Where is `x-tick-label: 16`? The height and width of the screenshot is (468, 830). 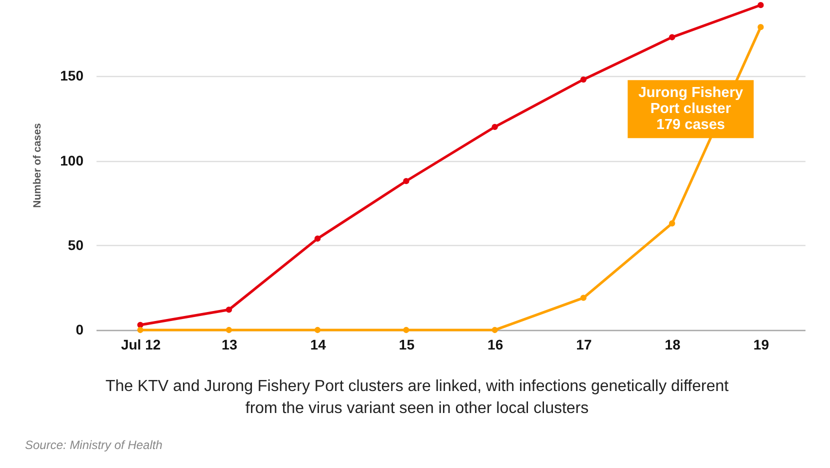 x-tick-label: 16 is located at coordinates (496, 344).